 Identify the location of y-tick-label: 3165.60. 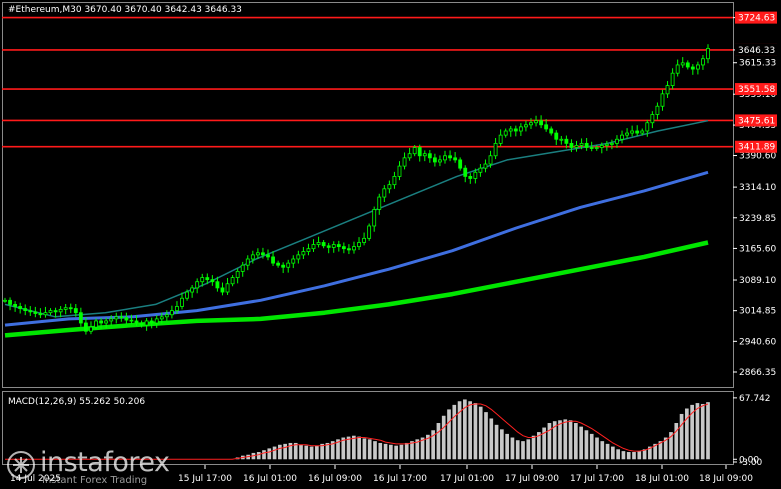
(757, 249).